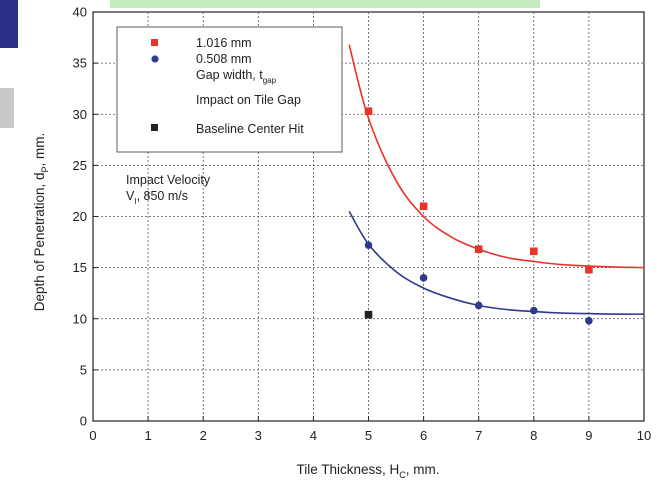  I want to click on legend-label-0508: 0.508 mm, so click(224, 59).